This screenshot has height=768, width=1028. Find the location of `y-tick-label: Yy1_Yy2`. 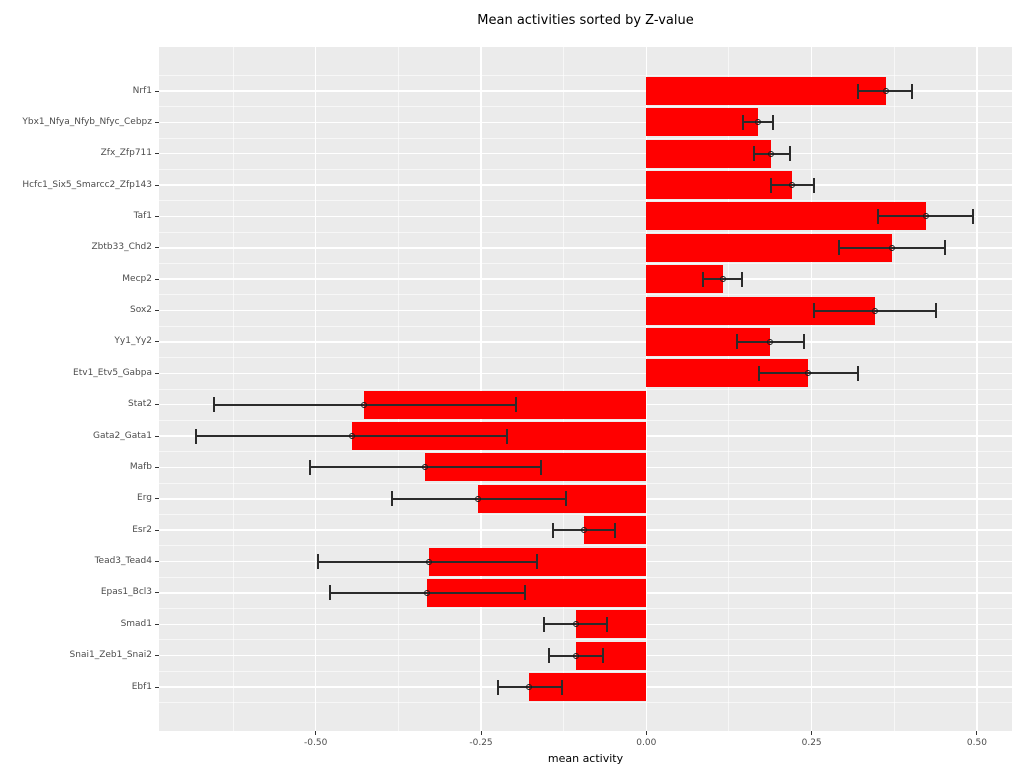

y-tick-label: Yy1_Yy2 is located at coordinates (133, 341).